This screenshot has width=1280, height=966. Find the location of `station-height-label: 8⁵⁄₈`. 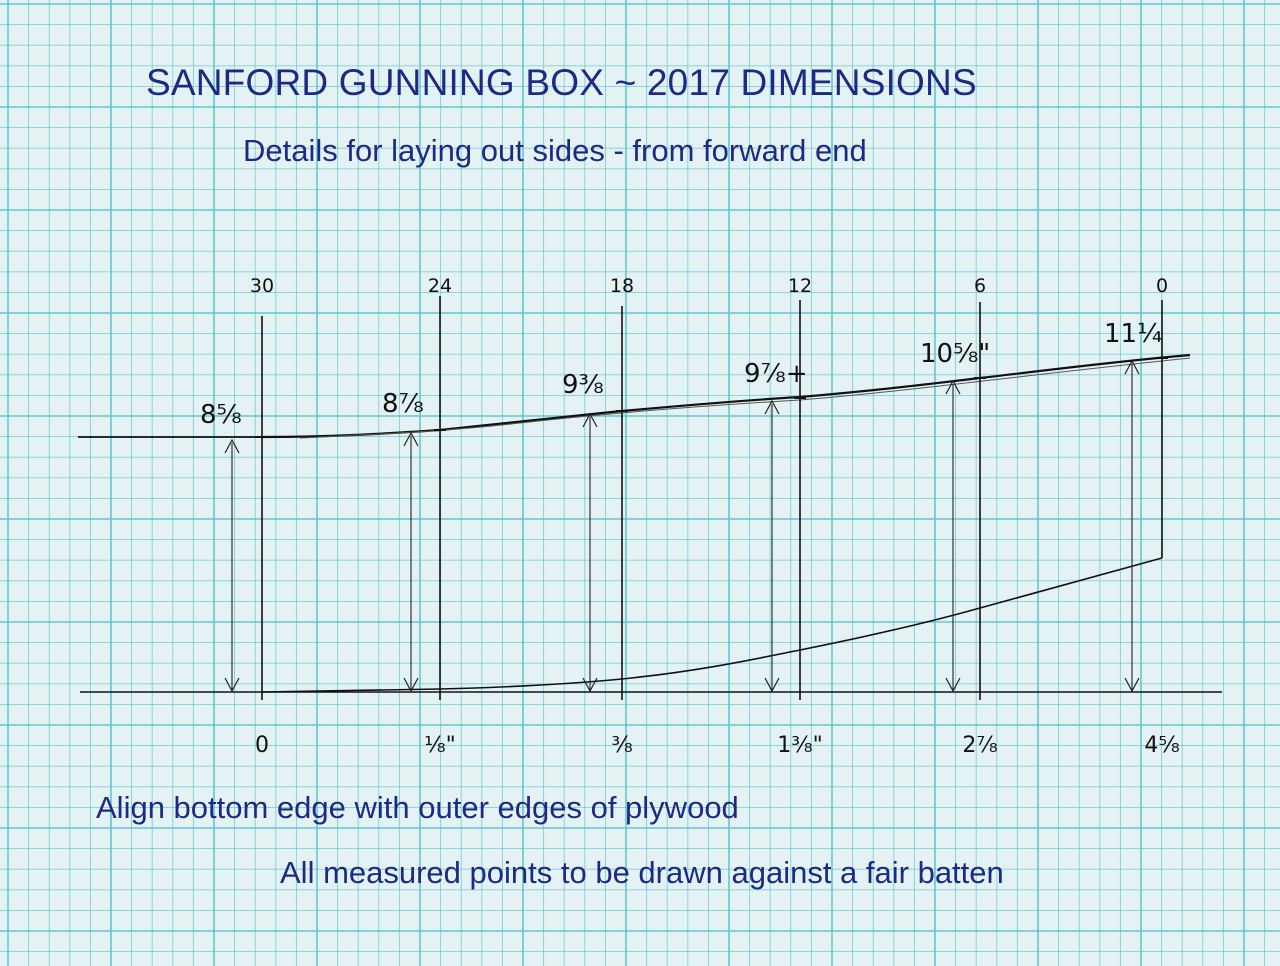

station-height-label: 8⁵⁄₈ is located at coordinates (221, 415).